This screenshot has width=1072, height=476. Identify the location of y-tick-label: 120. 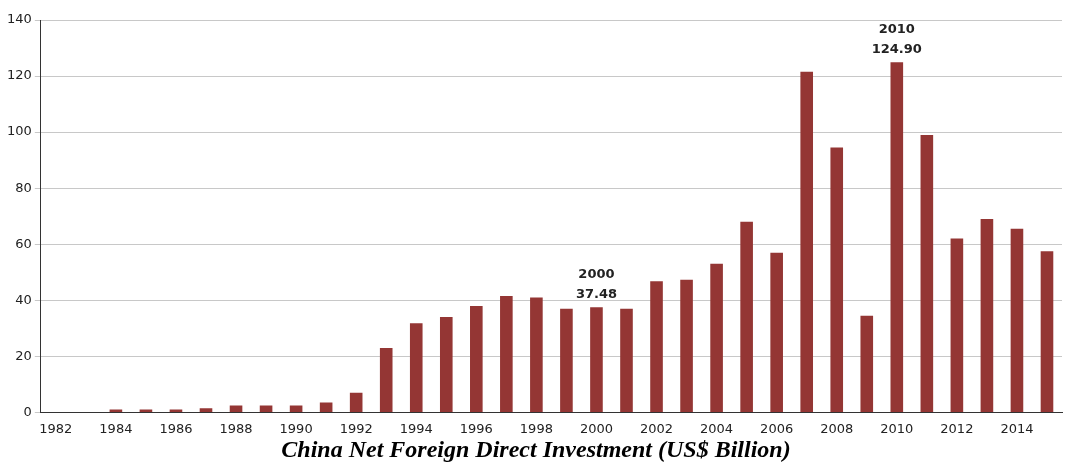
(19, 75).